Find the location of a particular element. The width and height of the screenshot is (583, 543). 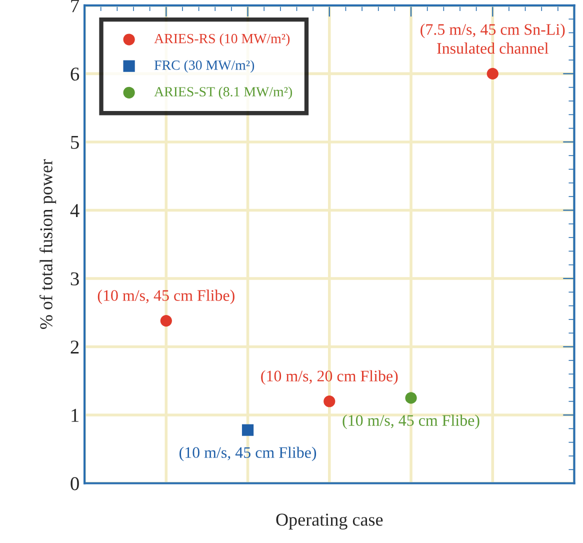

y-tick-label: 0 is located at coordinates (74, 483).